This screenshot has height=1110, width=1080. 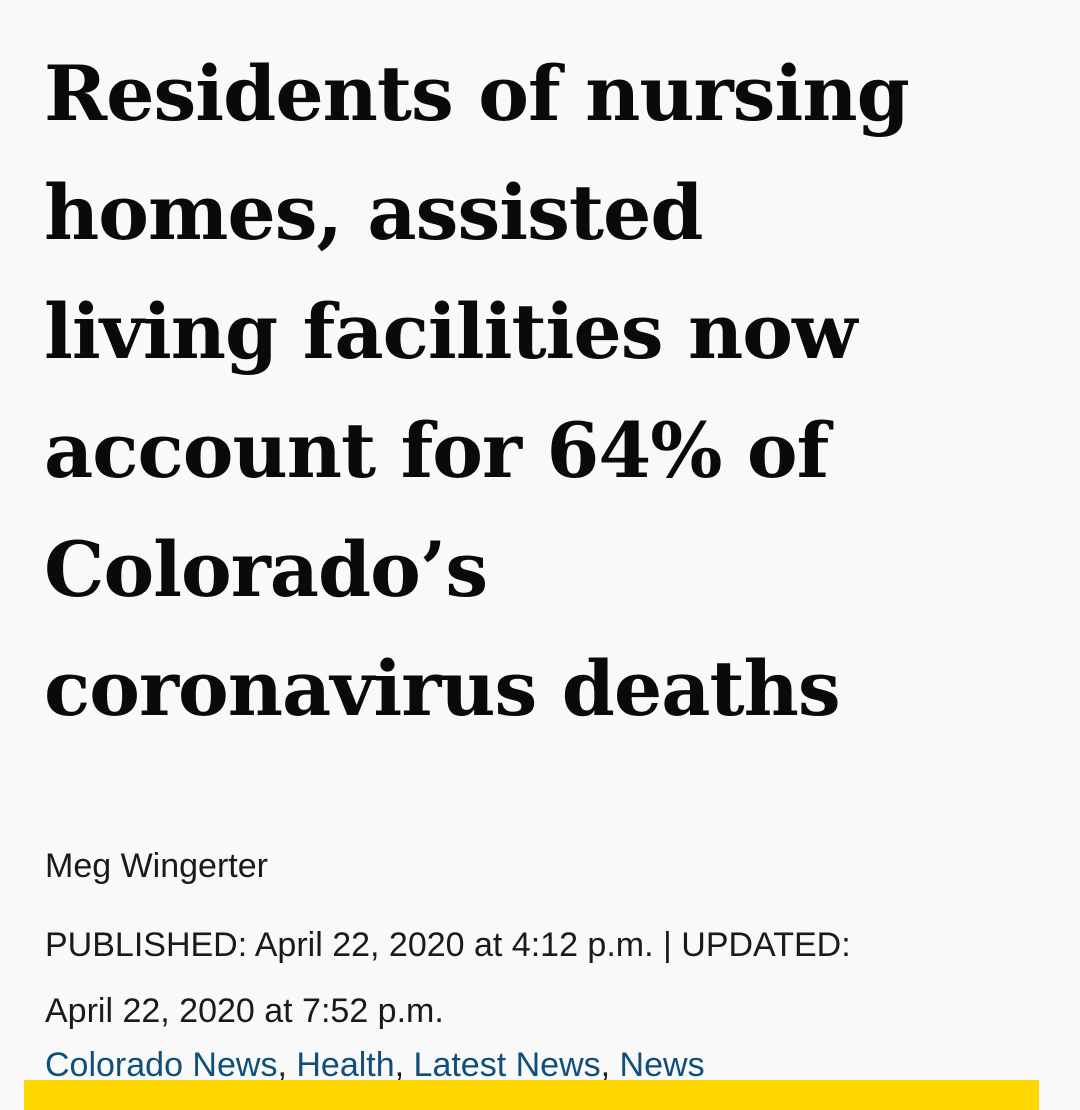 I want to click on headline-line: account for 64% of, so click(x=436, y=450).